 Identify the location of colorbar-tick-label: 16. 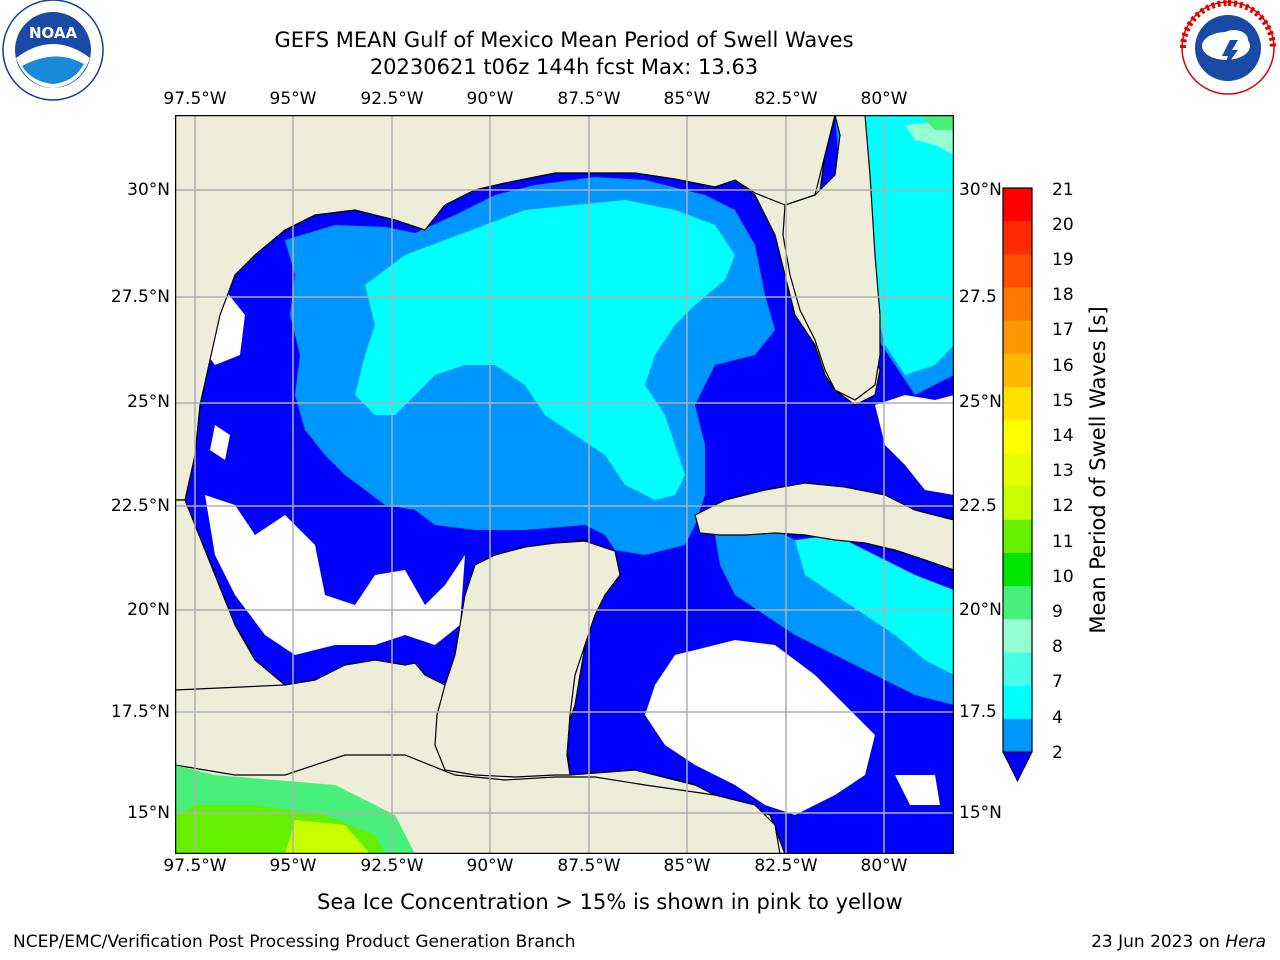
(1063, 366).